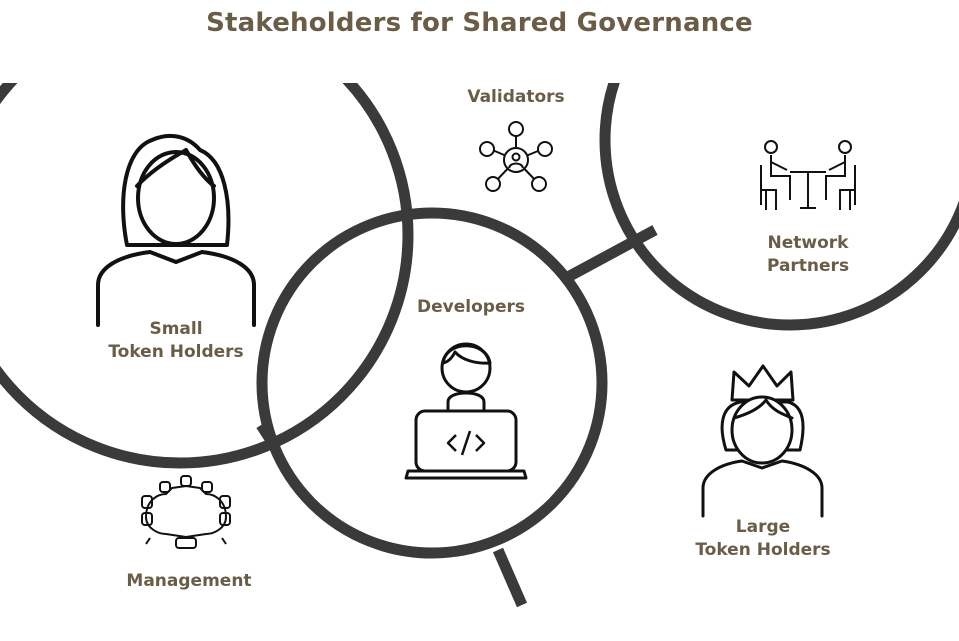  What do you see at coordinates (808, 175) in the screenshot?
I see `meeting-icon` at bounding box center [808, 175].